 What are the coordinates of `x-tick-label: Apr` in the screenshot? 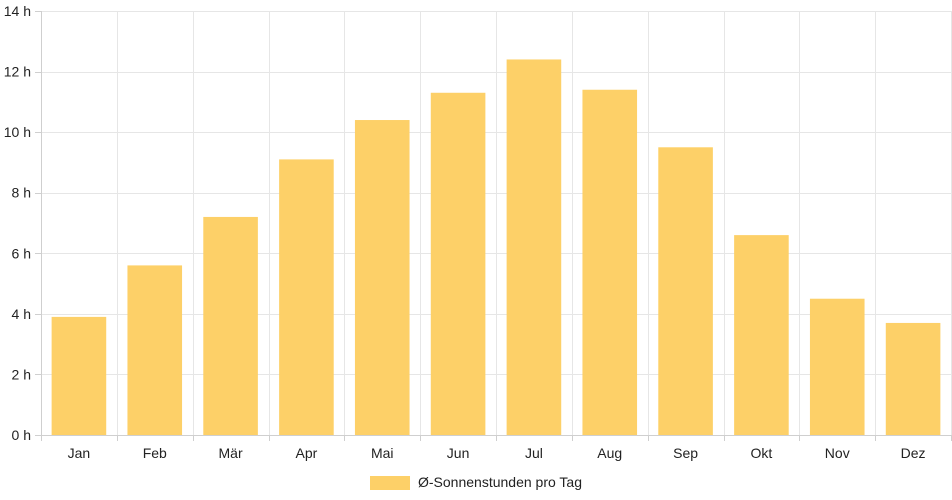 It's located at (307, 453).